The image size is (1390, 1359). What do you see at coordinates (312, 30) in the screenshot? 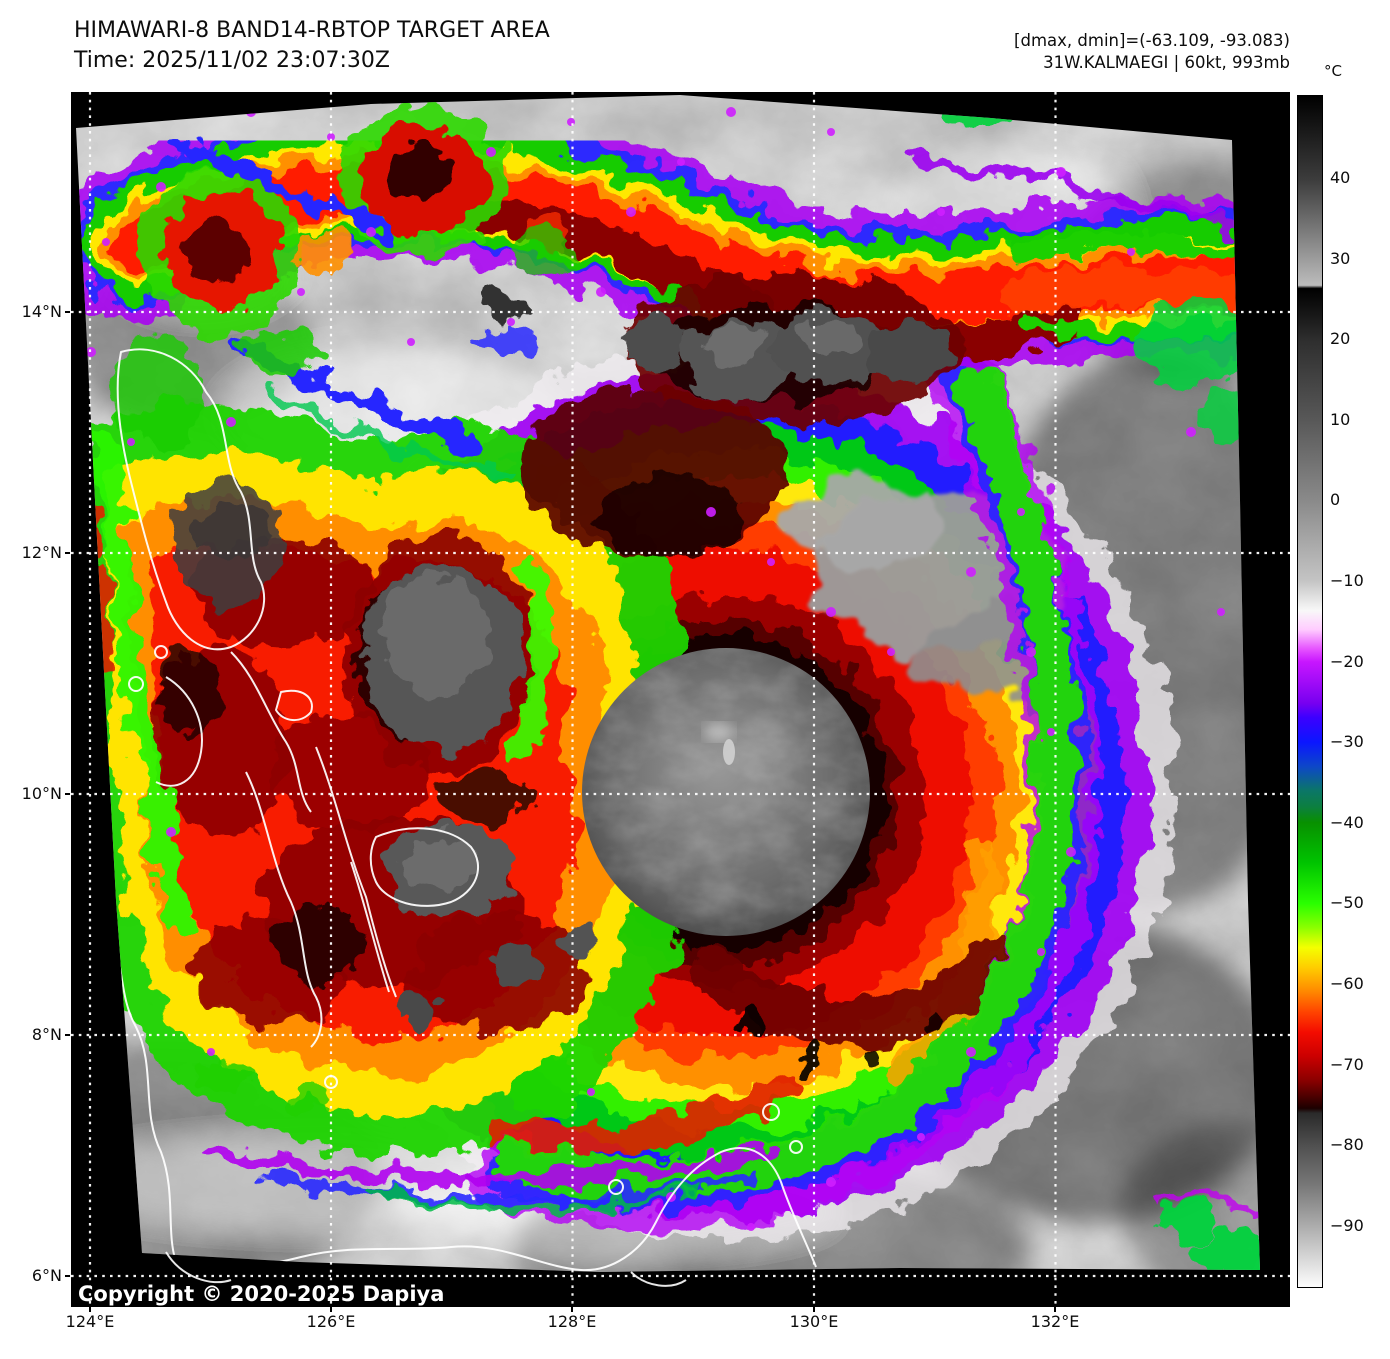
I see `page-title: HIMAWARI-8 BAND14-RBTOP TARGET AREA` at bounding box center [312, 30].